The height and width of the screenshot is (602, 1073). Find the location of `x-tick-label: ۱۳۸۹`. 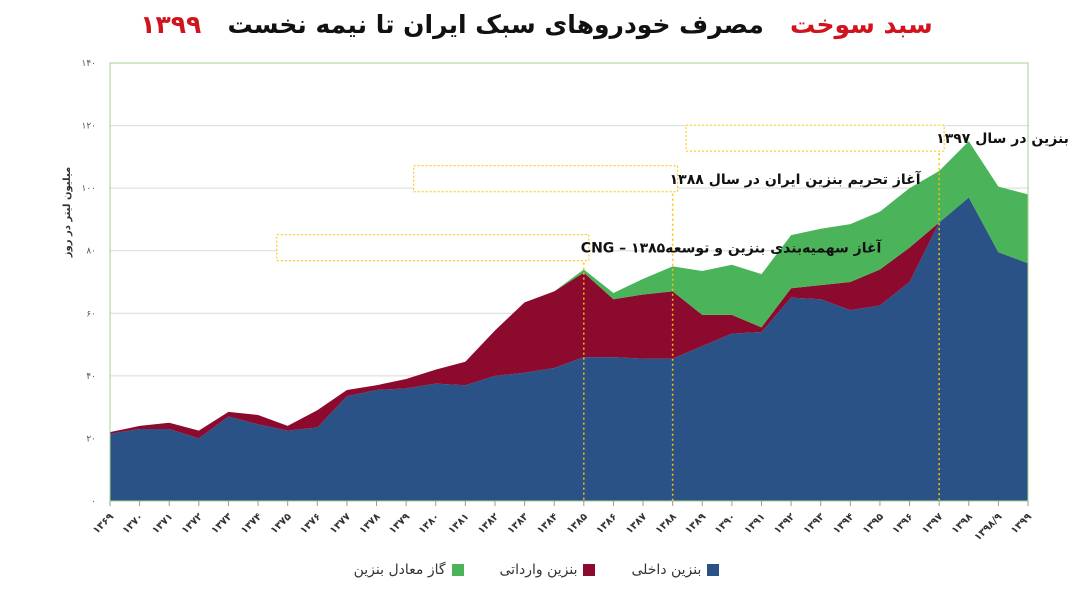

x-tick-label: ۱۳۸۹ is located at coordinates (695, 523).